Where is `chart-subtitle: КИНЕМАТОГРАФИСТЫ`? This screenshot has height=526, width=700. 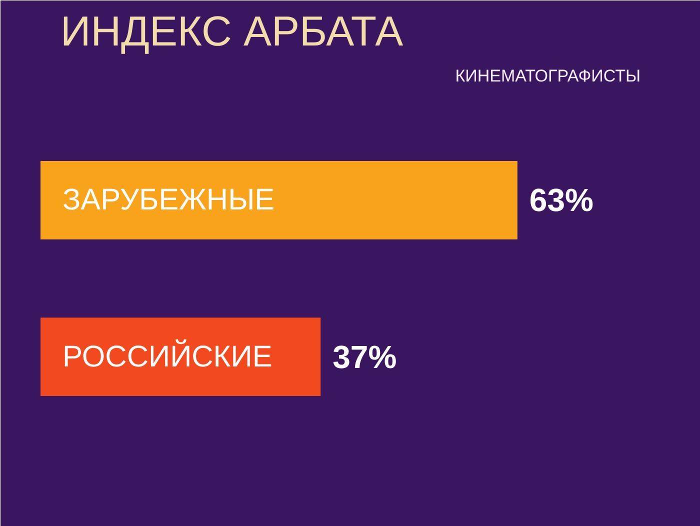
chart-subtitle: КИНЕМАТОГРАФИСТЫ is located at coordinates (548, 76).